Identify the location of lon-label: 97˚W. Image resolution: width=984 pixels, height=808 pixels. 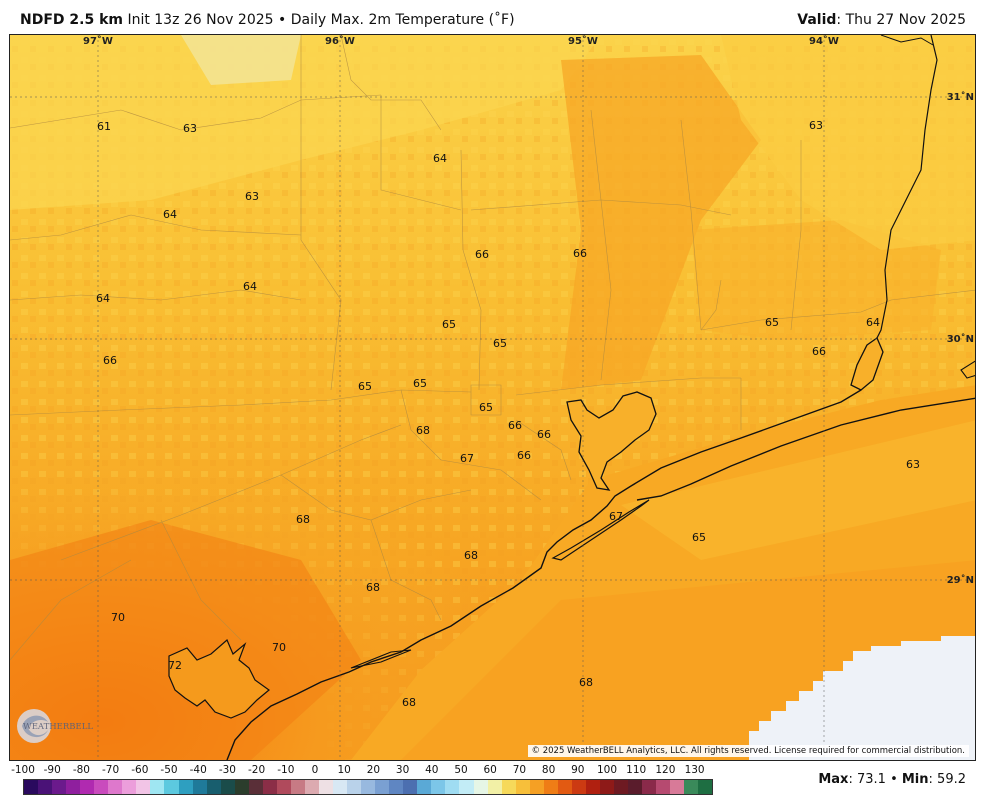
(98, 41).